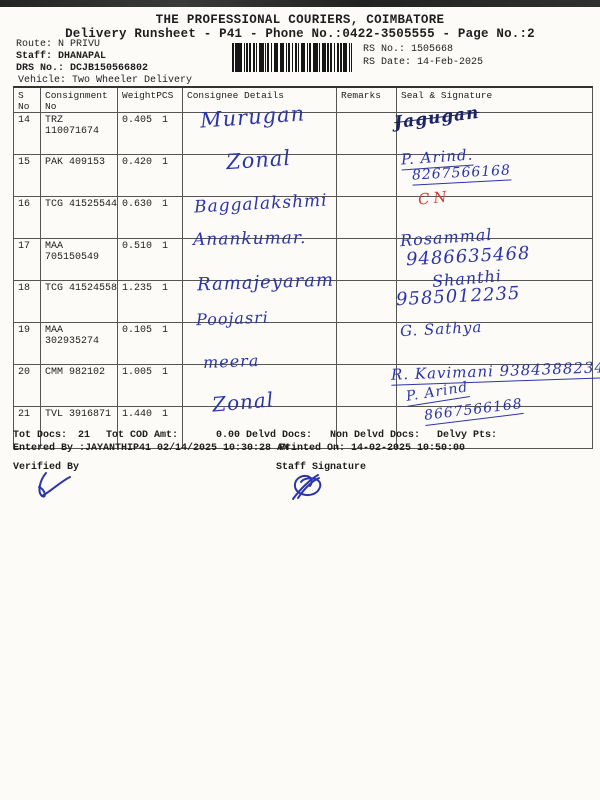  What do you see at coordinates (303, 259) in the screenshot?
I see `table-row: 17 MAA 705150549 0.510 1` at bounding box center [303, 259].